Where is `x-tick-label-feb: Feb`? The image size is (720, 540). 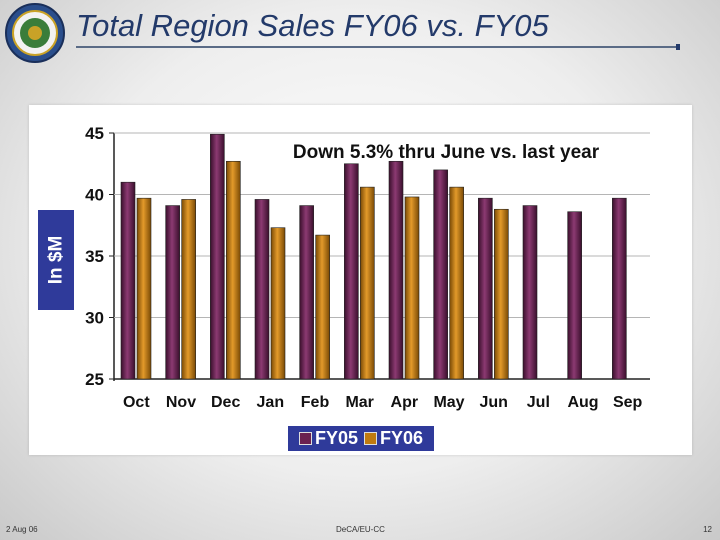 x-tick-label-feb: Feb is located at coordinates (315, 402).